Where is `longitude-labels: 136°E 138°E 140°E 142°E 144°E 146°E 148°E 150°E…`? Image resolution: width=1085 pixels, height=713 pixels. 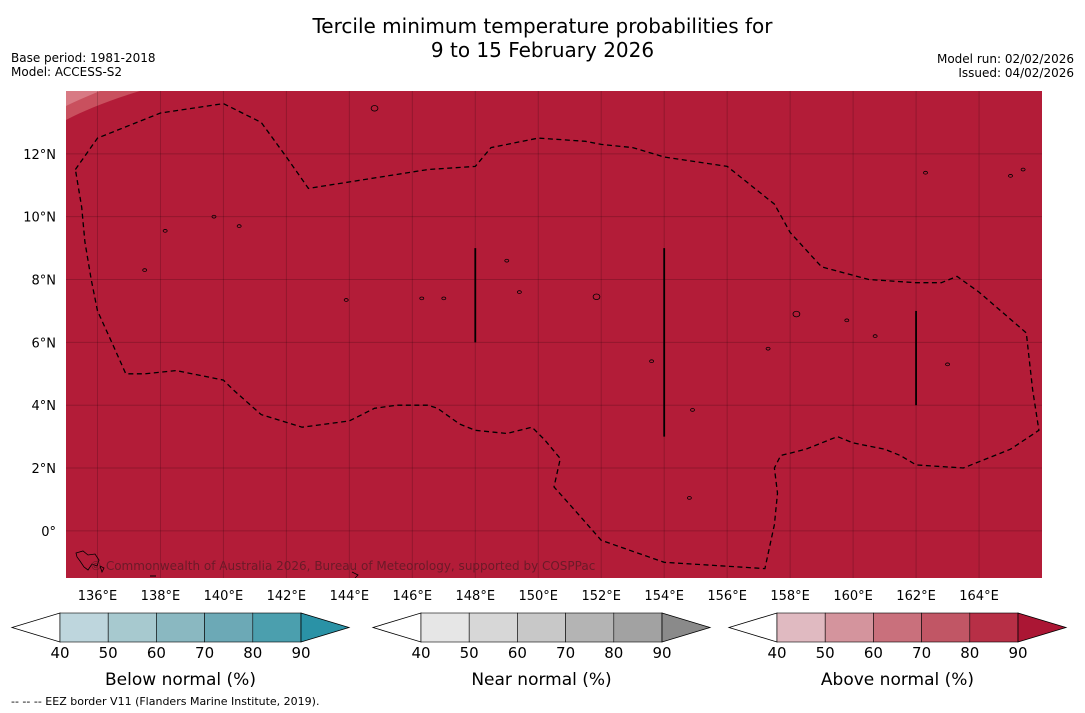
longitude-labels: 136°E 138°E 140°E 142°E 144°E 146°E 148°E 150°E… is located at coordinates (538, 596).